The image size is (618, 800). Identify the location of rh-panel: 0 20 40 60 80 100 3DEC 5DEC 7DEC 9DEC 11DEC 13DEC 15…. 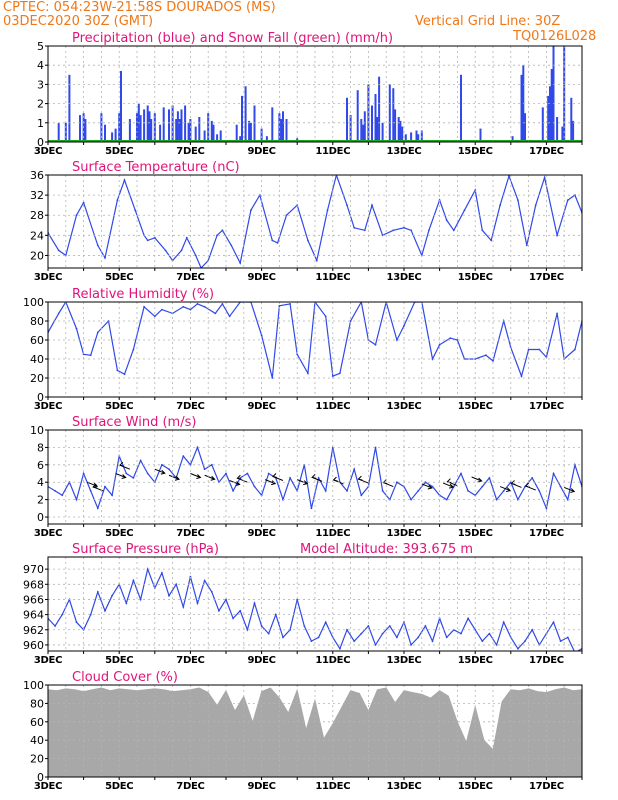
(303, 349).